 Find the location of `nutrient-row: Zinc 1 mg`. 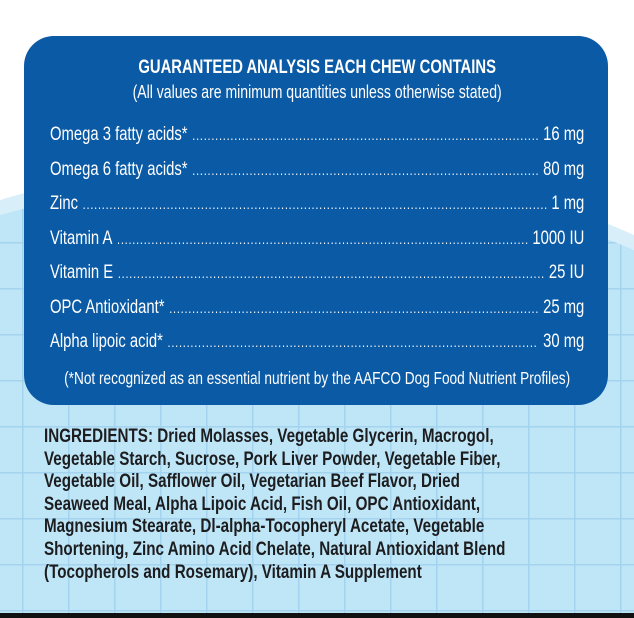

nutrient-row: Zinc 1 mg is located at coordinates (317, 204).